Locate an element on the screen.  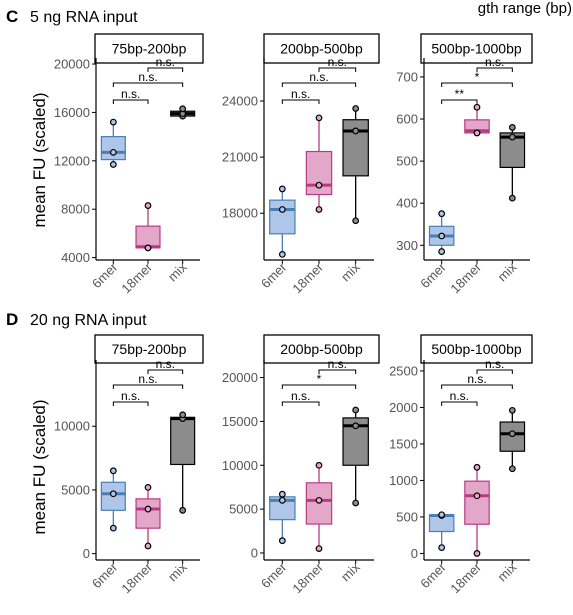
y-tick-label: 700 is located at coordinates (407, 76).